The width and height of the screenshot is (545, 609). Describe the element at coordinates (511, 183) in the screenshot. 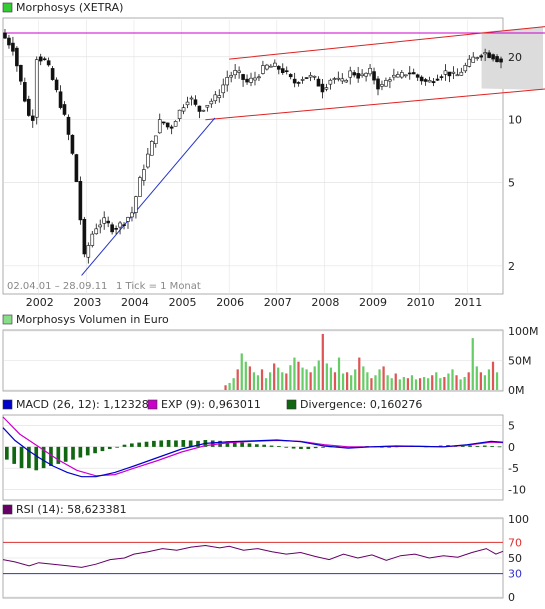

I see `price-y-tick-label: 5` at that location.